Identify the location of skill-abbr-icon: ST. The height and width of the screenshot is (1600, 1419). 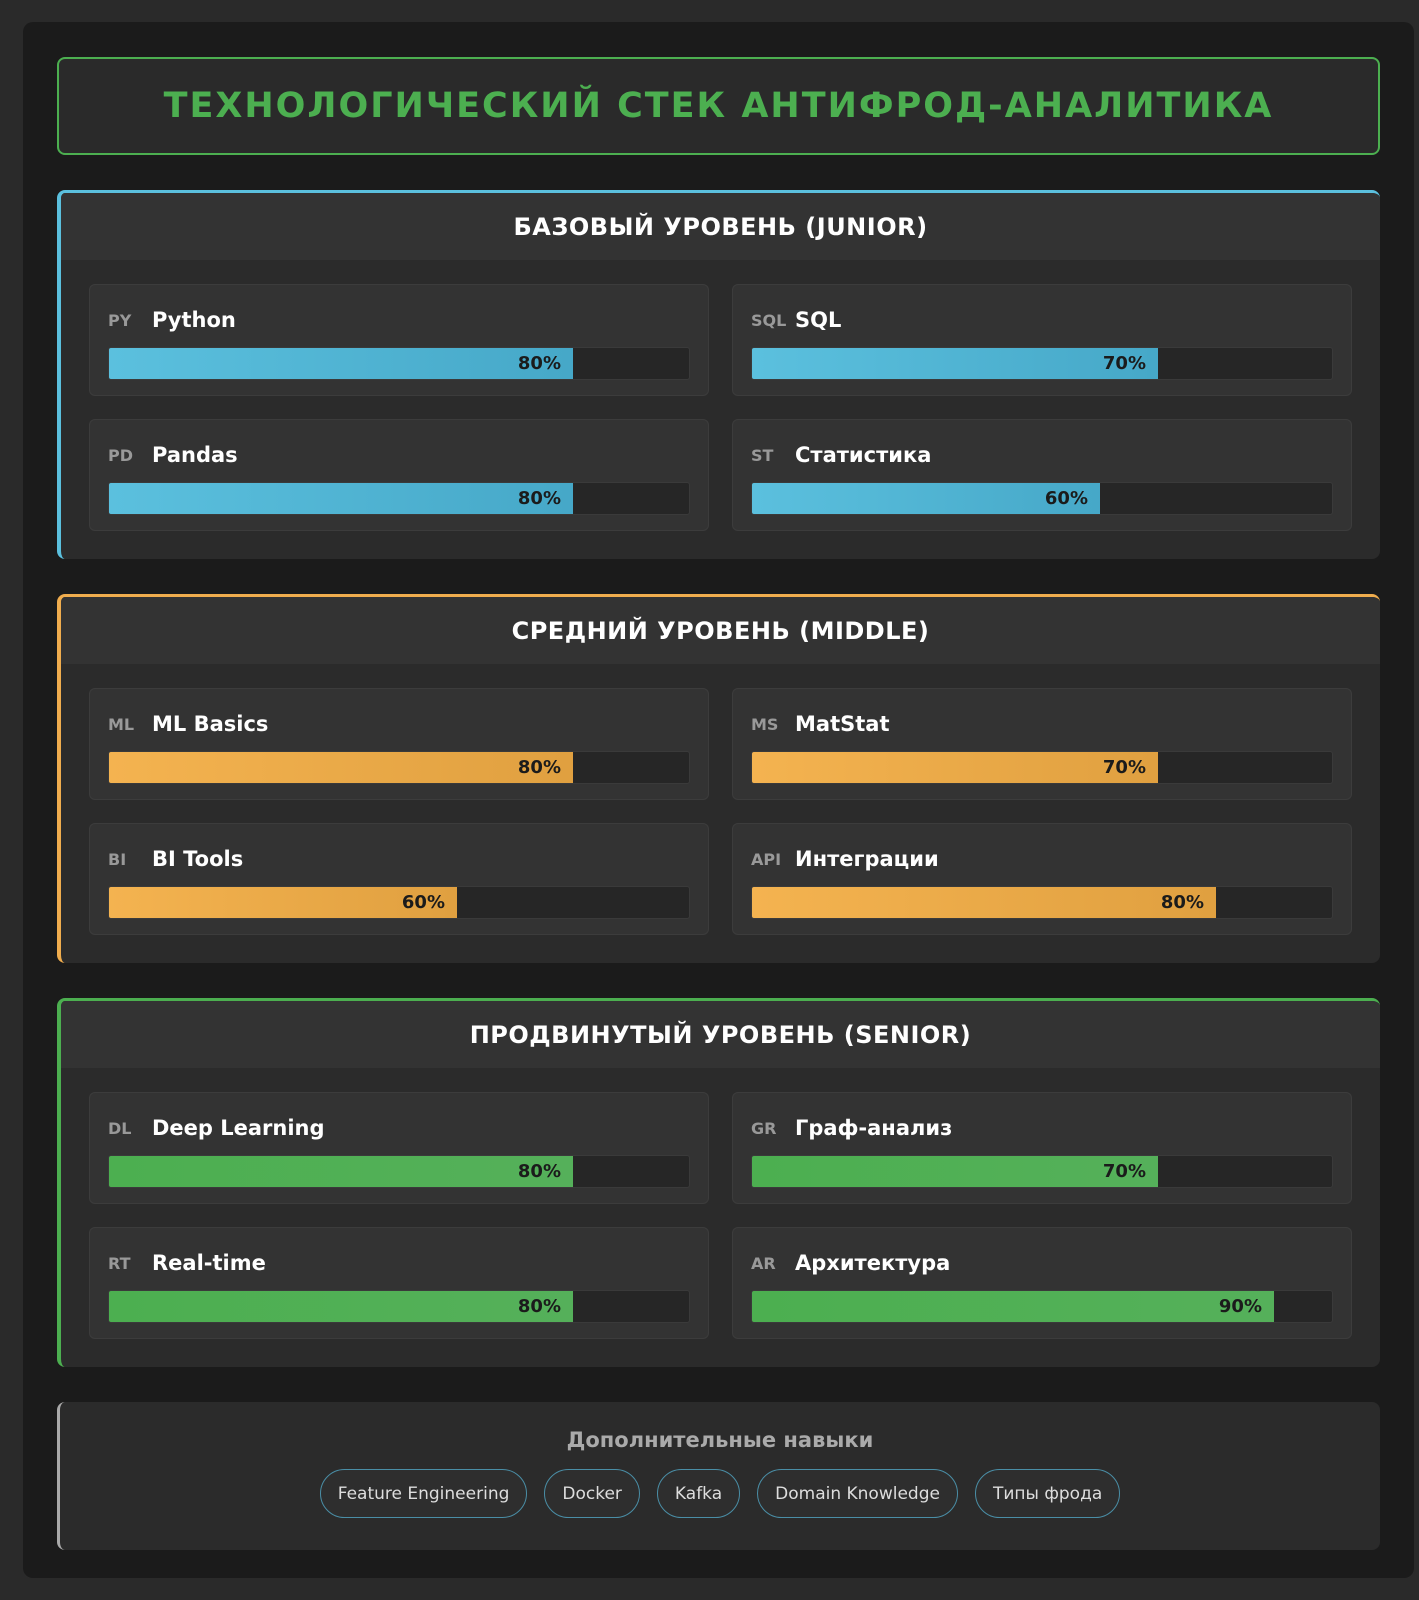
(762, 455).